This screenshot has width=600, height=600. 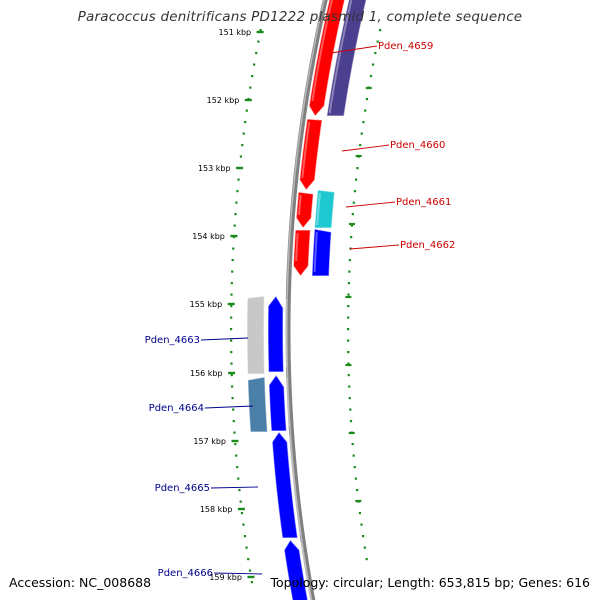 I want to click on gene-name-text: Pden_4663, so click(x=172, y=340).